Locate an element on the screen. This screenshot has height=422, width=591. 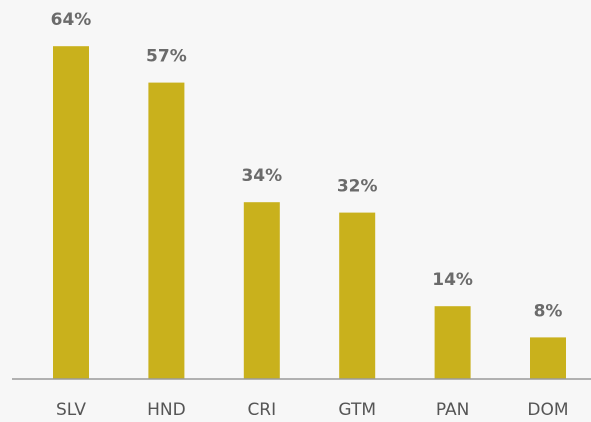
x-tick-label: GTM is located at coordinates (357, 410).